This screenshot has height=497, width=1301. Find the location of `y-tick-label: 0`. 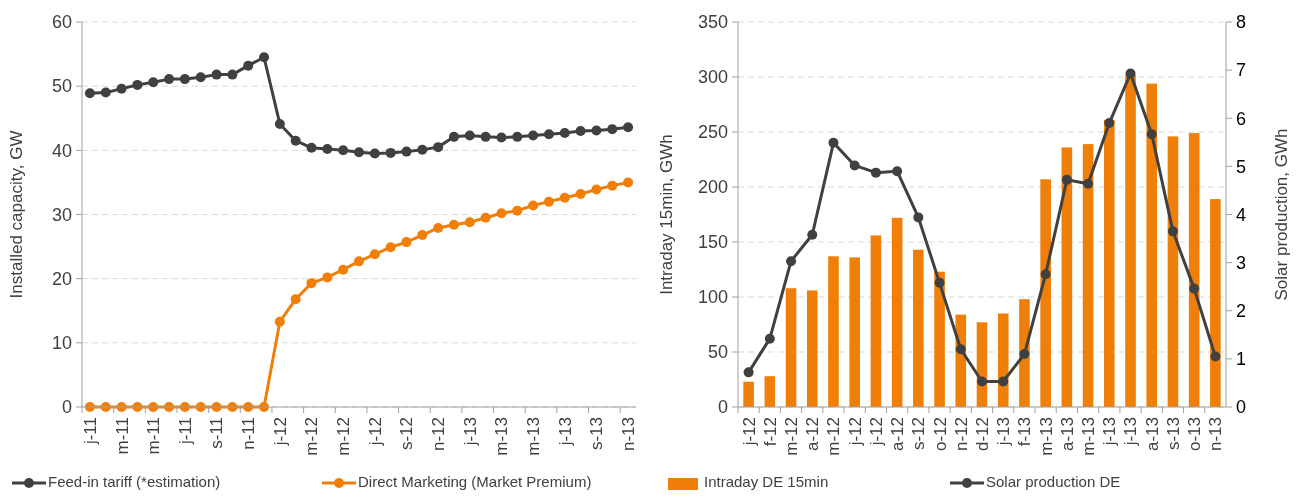

y-tick-label: 0 is located at coordinates (722, 407).